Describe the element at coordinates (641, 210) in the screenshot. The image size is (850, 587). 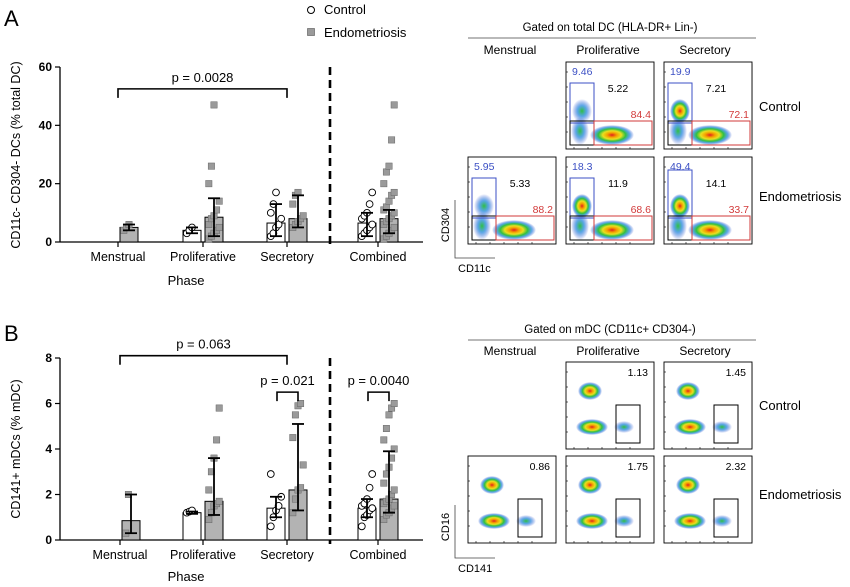
I see `gate-red-value: 68.6` at that location.